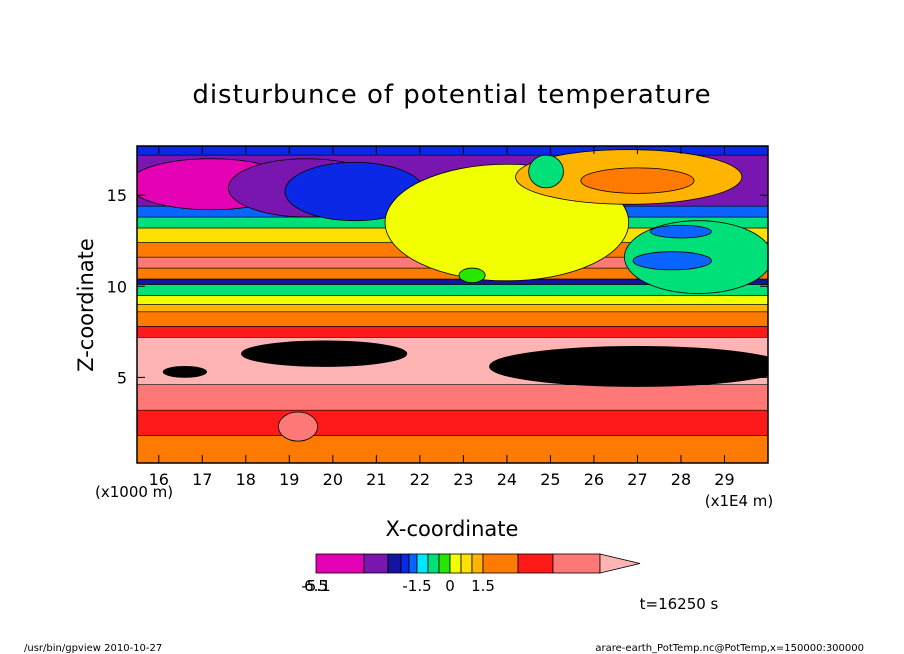  What do you see at coordinates (637, 479) in the screenshot?
I see `x-tick-label-27: 27` at bounding box center [637, 479].